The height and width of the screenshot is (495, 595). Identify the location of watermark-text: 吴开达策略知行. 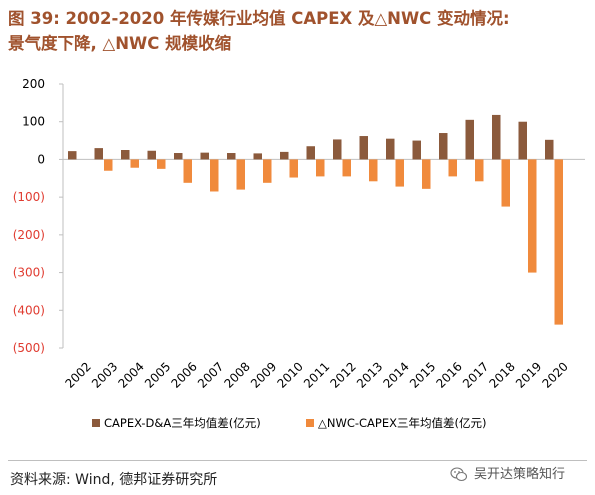
(520, 474).